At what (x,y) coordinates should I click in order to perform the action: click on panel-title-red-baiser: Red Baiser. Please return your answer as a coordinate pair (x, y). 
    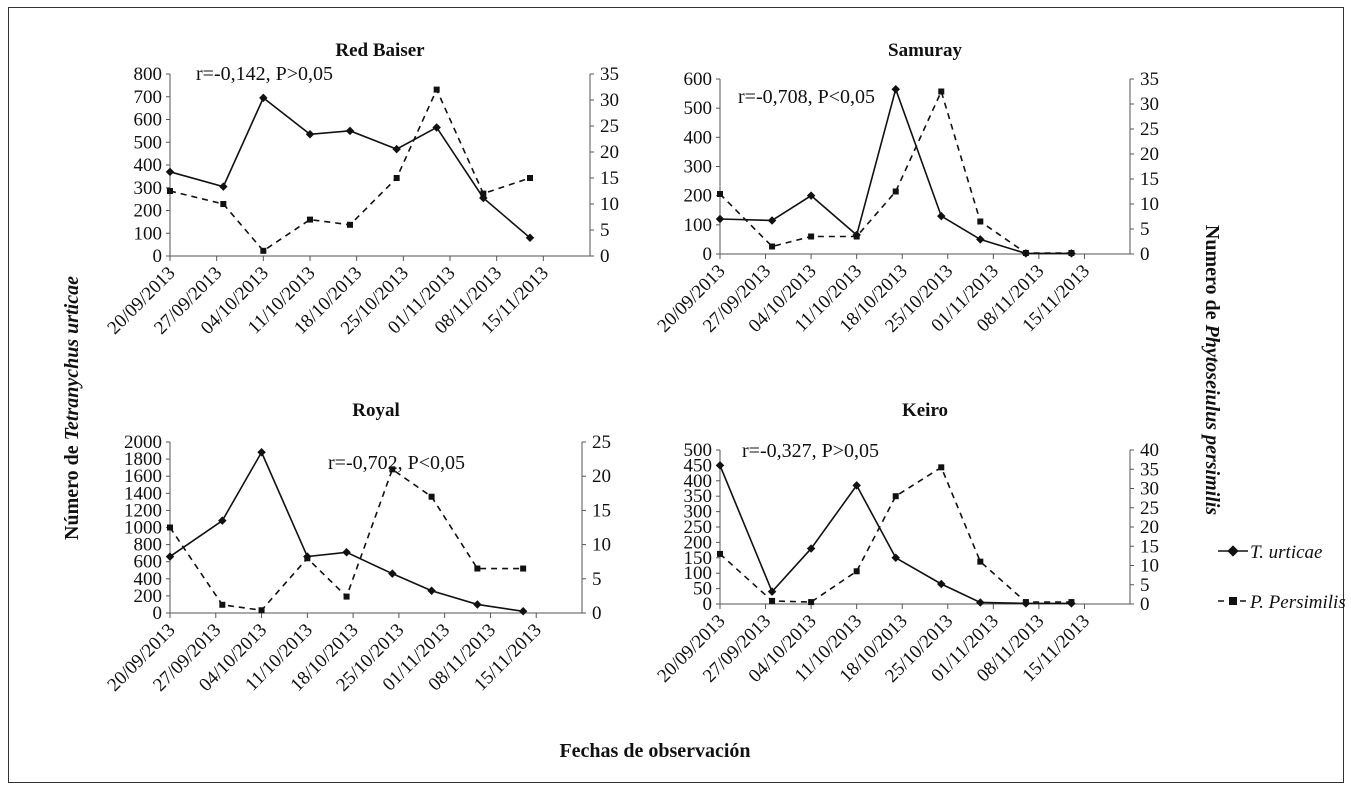
    Looking at the image, I should click on (380, 50).